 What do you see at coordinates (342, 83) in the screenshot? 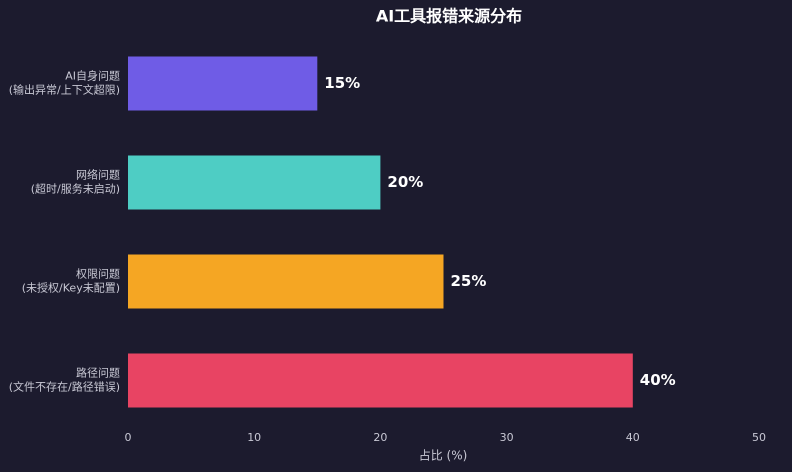
I see `value-label: 15%` at bounding box center [342, 83].